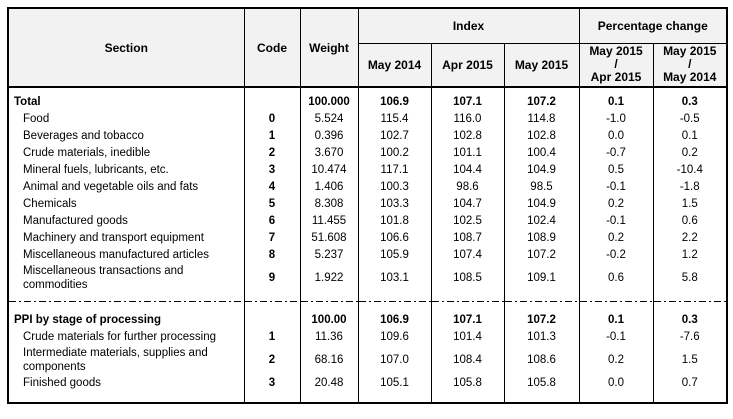 The height and width of the screenshot is (419, 733). What do you see at coordinates (690, 203) in the screenshot?
I see `cell-pct-vs-may2014: 1.5` at bounding box center [690, 203].